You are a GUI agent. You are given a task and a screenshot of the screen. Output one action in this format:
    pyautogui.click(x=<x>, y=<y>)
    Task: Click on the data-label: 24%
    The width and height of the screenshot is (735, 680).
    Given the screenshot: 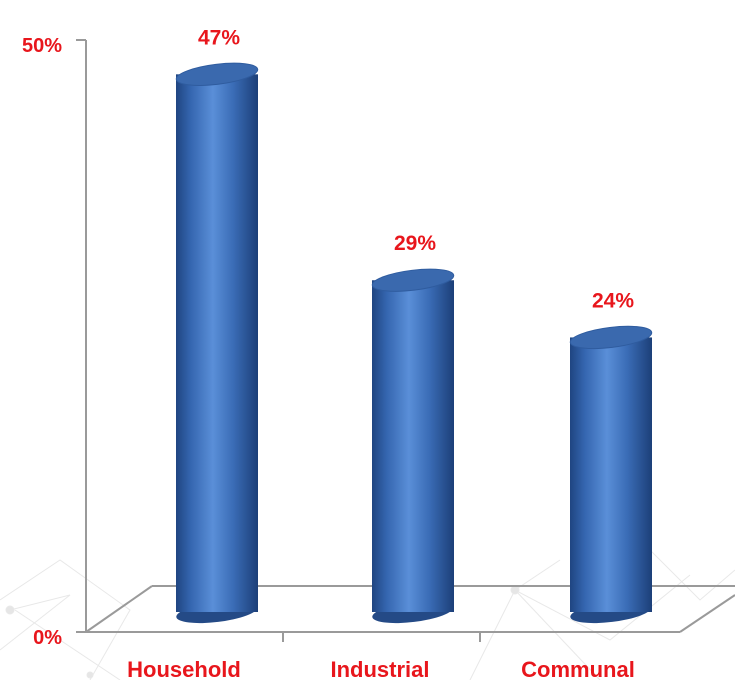 What is the action you would take?
    pyautogui.click(x=613, y=300)
    